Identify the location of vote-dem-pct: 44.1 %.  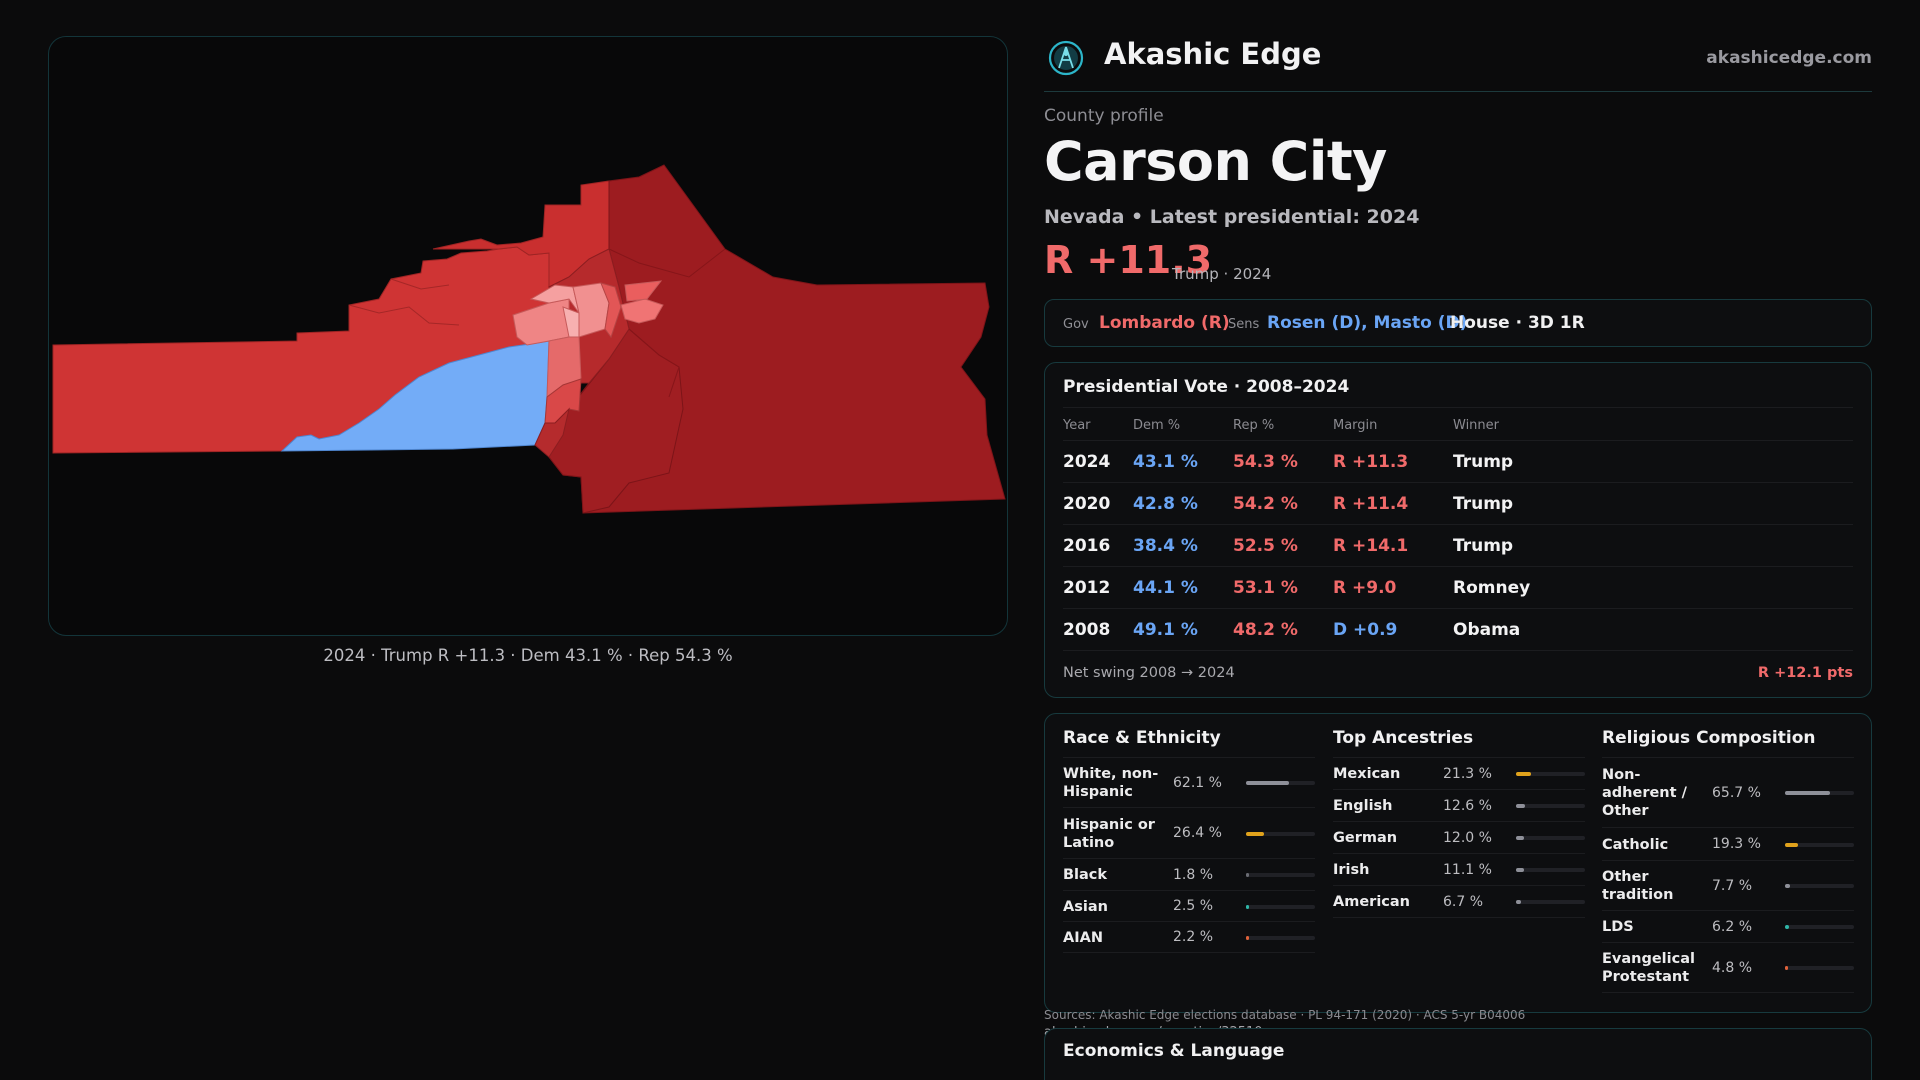
(1165, 588).